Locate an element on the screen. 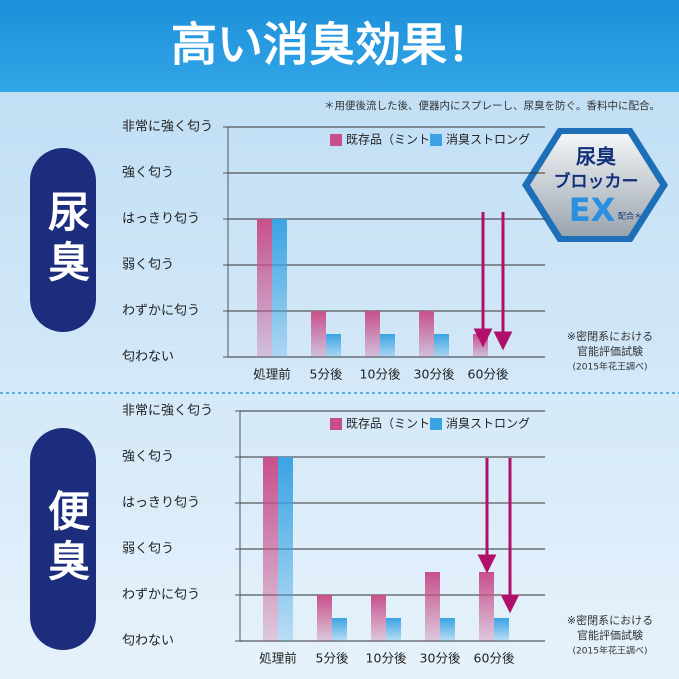 The image size is (679, 679). header-band is located at coordinates (339, 46).